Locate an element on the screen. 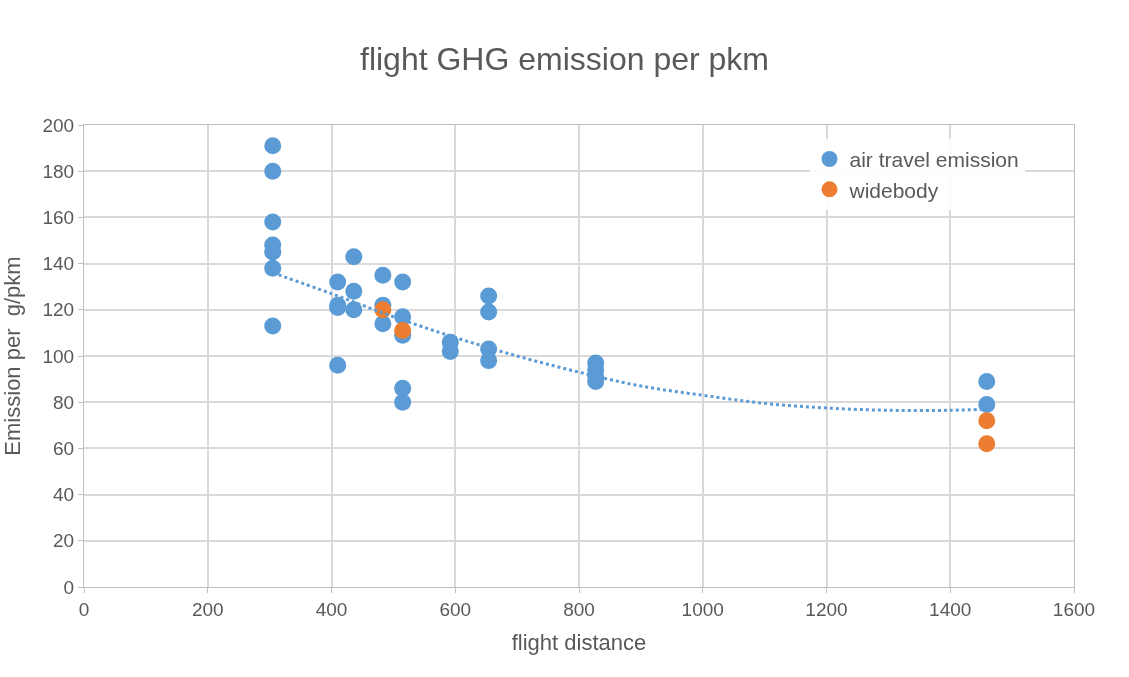  y-tick-label: 20 is located at coordinates (64, 541).